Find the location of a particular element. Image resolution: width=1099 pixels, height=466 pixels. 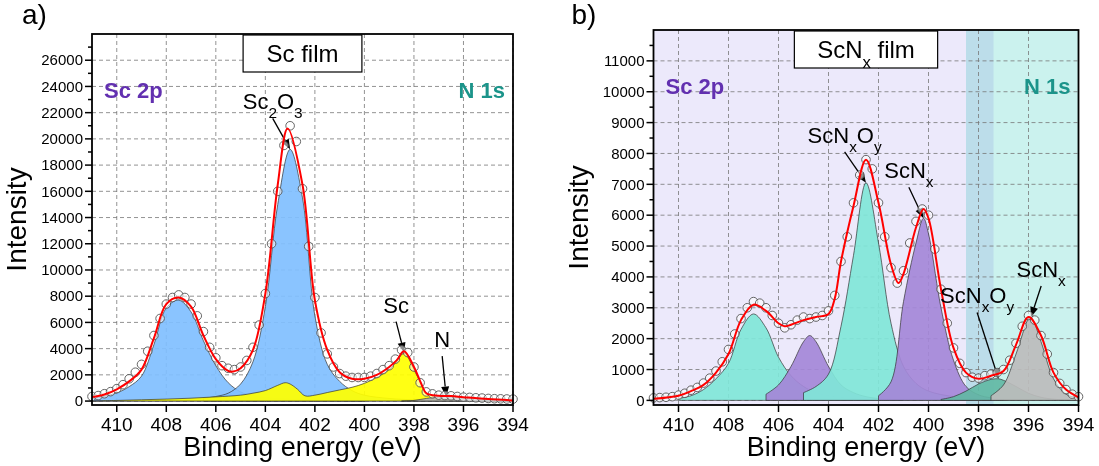

y-tick-label: 26000 is located at coordinates (62, 60).